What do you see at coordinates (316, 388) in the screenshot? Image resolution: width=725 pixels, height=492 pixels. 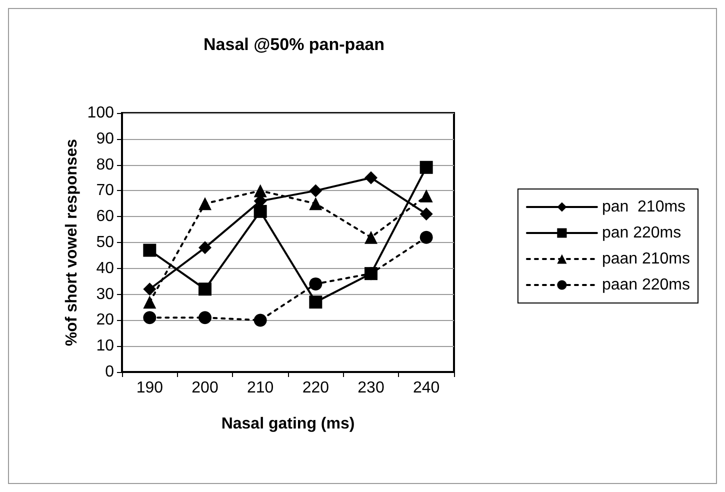 I see `x-tick-label: 220` at bounding box center [316, 388].